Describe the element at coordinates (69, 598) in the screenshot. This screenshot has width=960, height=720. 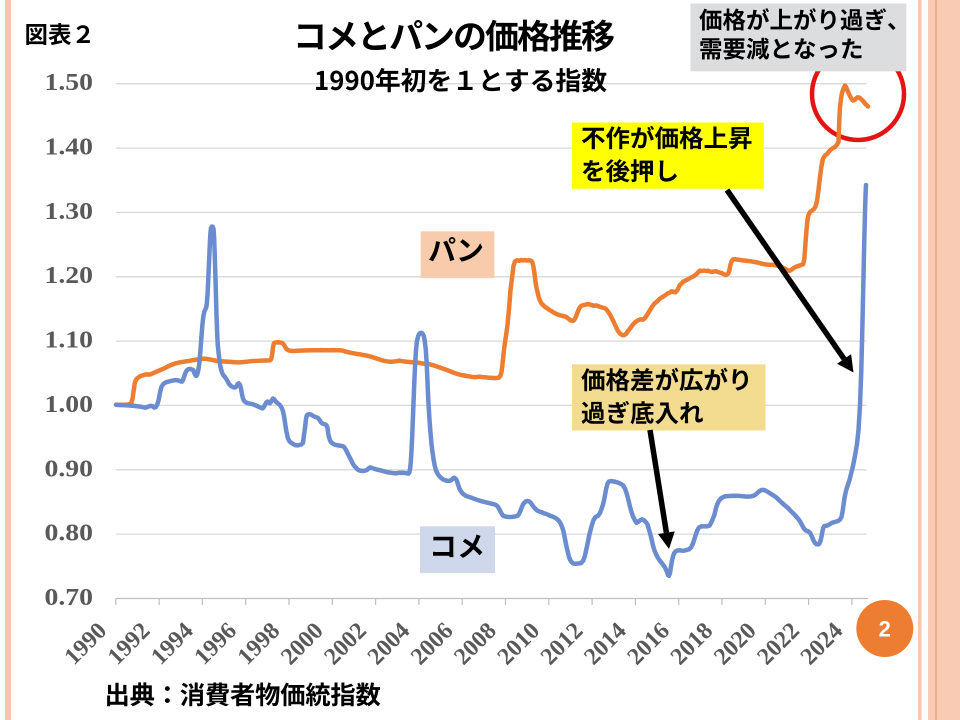
I see `svg-text: 0.70` at that location.